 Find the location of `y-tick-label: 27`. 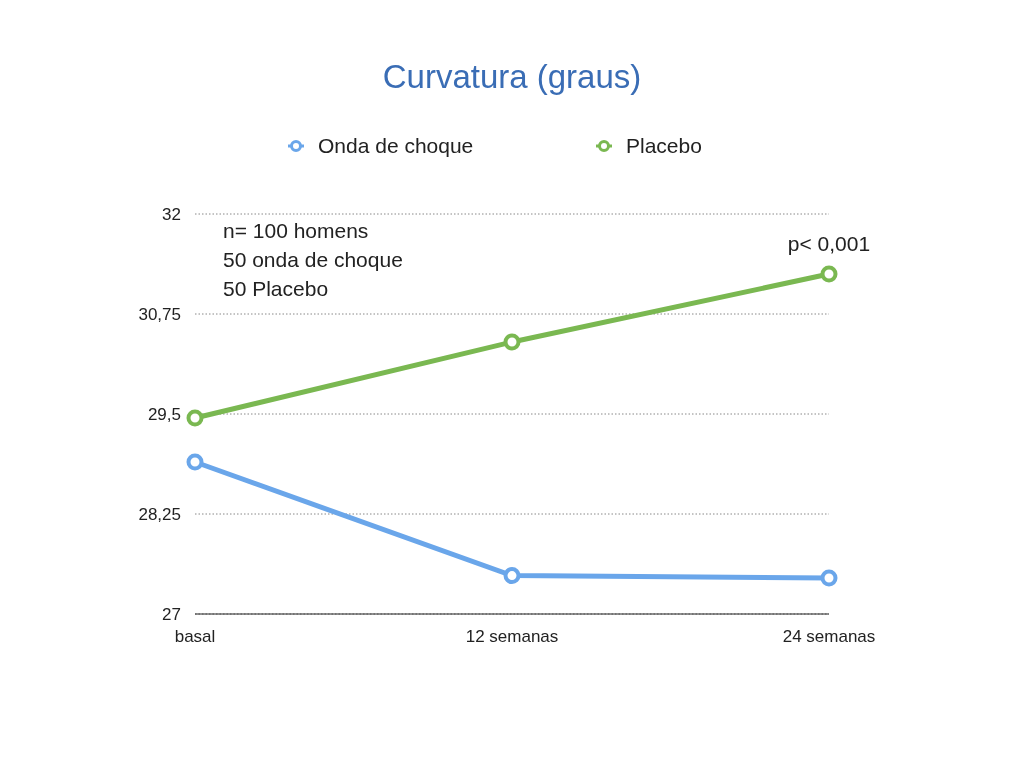

y-tick-label: 27 is located at coordinates (171, 614).